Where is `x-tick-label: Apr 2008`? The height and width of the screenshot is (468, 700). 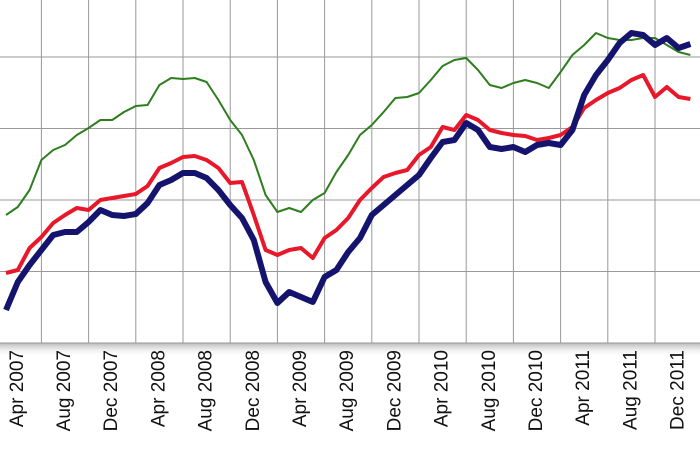
x-tick-label: Apr 2008 is located at coordinates (158, 388).